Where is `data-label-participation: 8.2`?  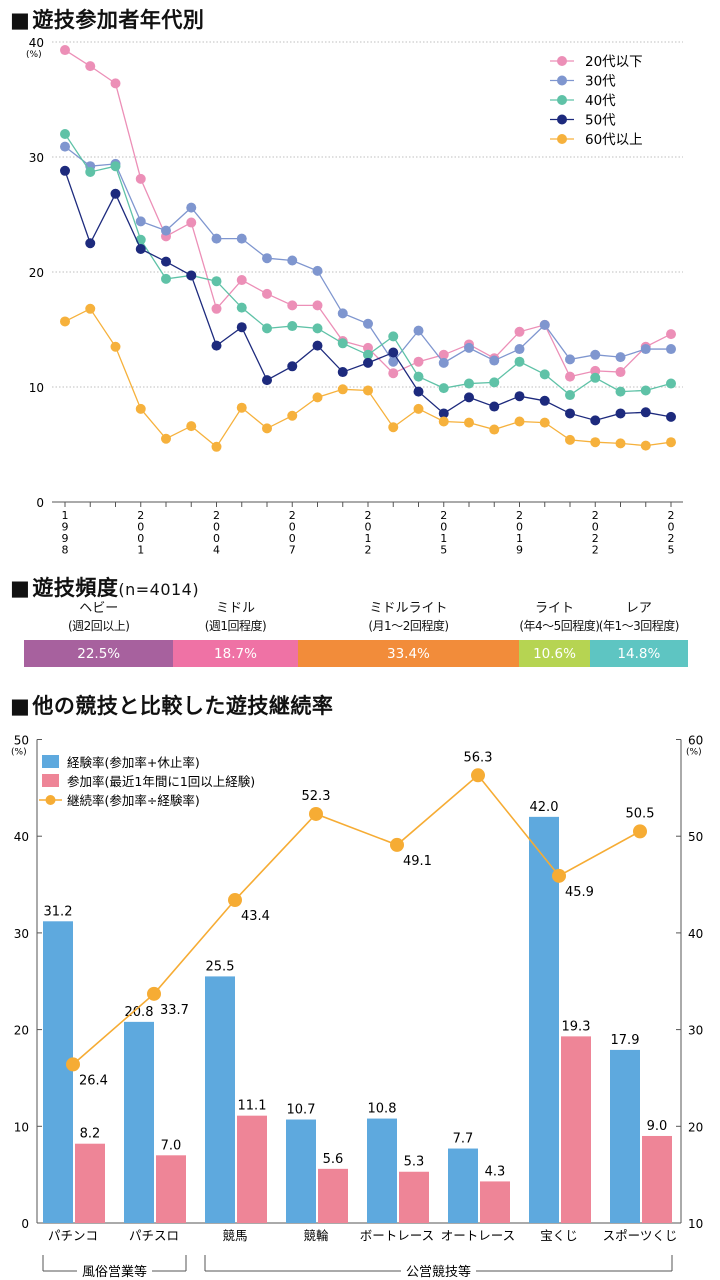 data-label-participation: 8.2 is located at coordinates (90, 1134).